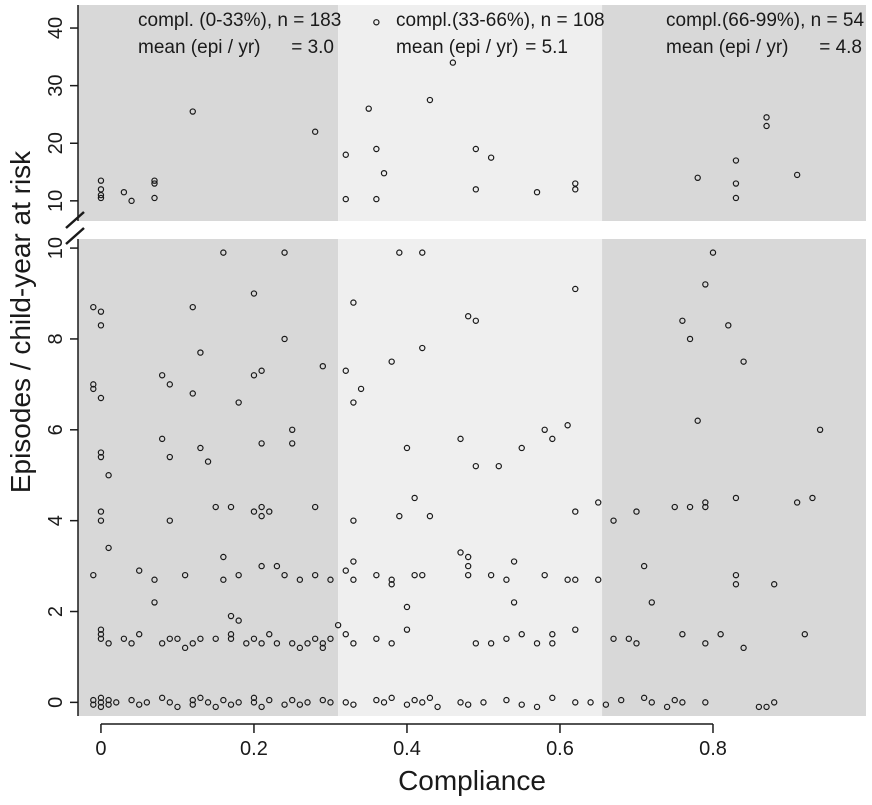 The width and height of the screenshot is (872, 805). What do you see at coordinates (100, 749) in the screenshot?
I see `x-tick-label: 0` at bounding box center [100, 749].